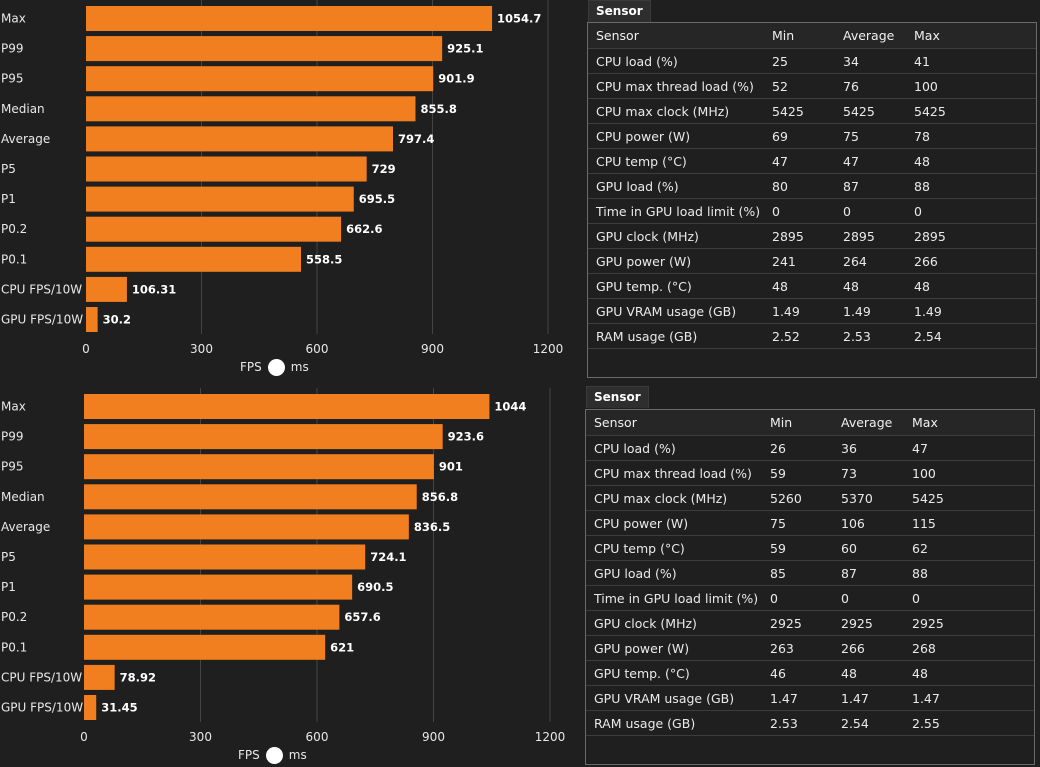  Describe the element at coordinates (812, 286) in the screenshot. I see `table-row: GPU temp. (°C) 48 48 48` at that location.